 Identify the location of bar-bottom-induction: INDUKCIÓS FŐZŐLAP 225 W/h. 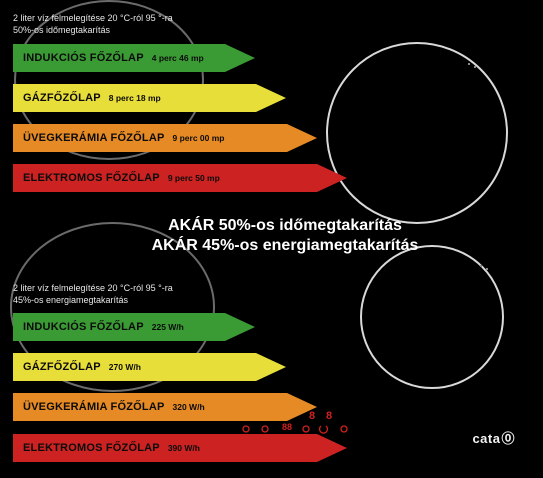
(134, 327).